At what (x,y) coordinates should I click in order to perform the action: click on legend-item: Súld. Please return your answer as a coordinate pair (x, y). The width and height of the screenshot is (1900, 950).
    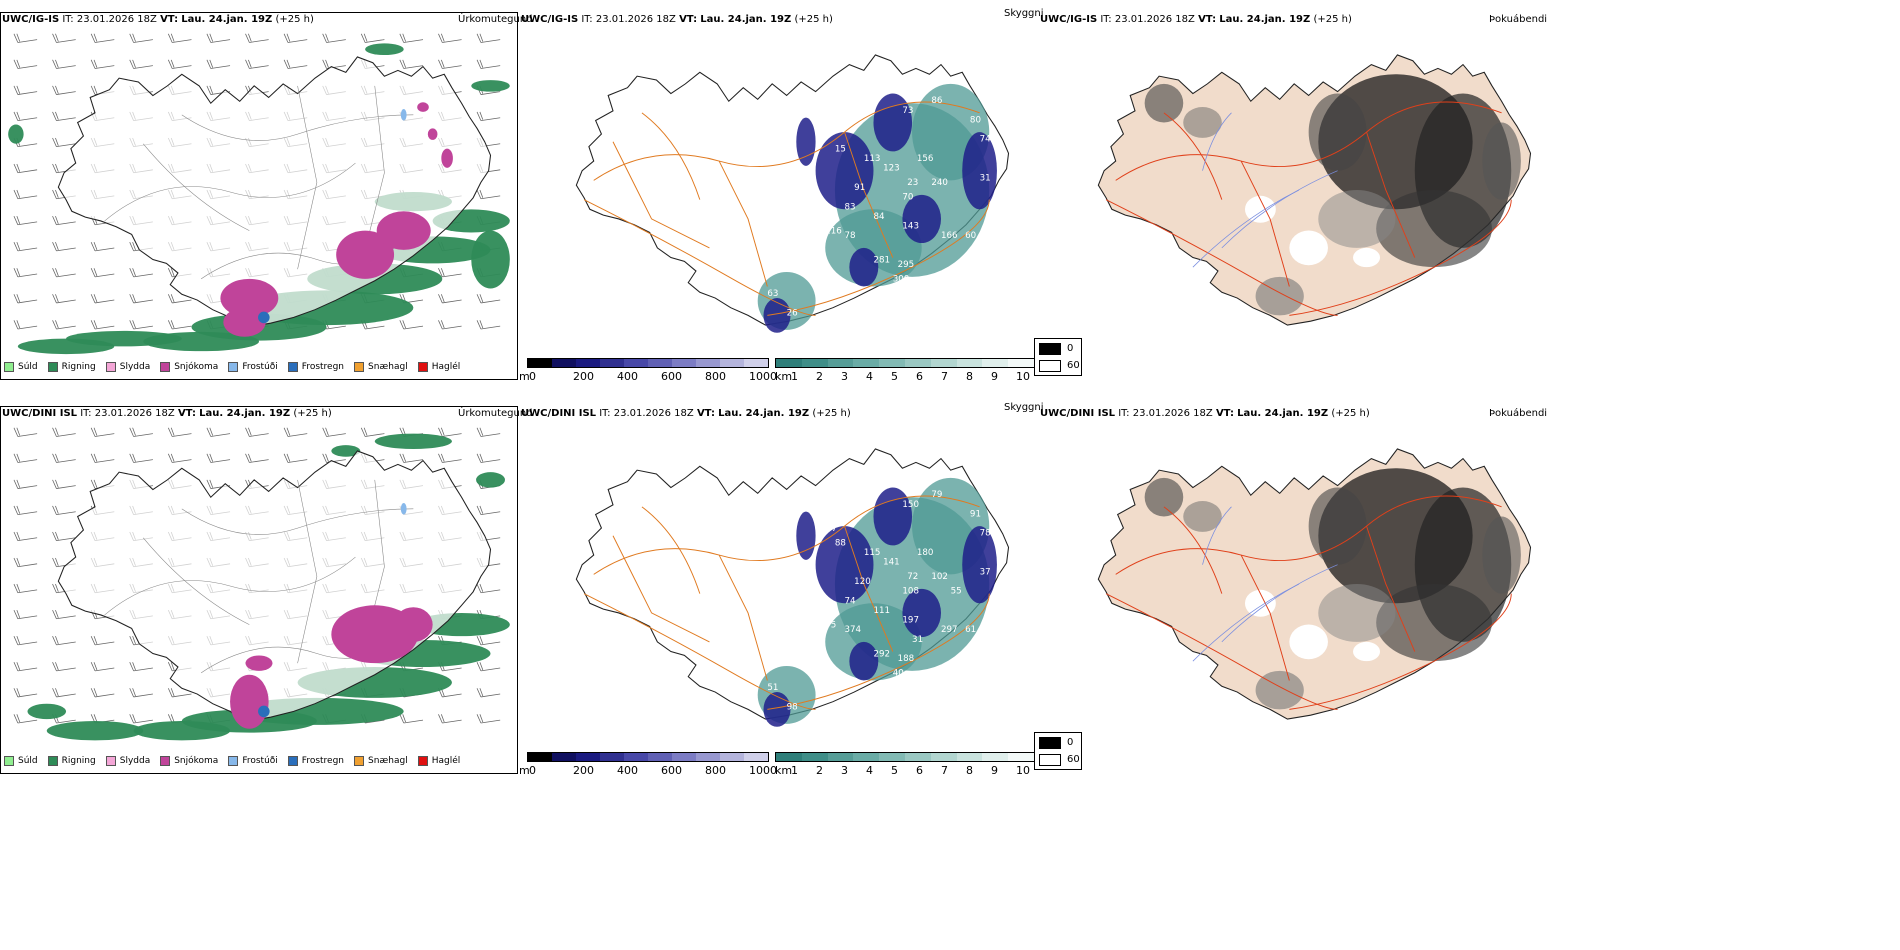
    Looking at the image, I should click on (21, 761).